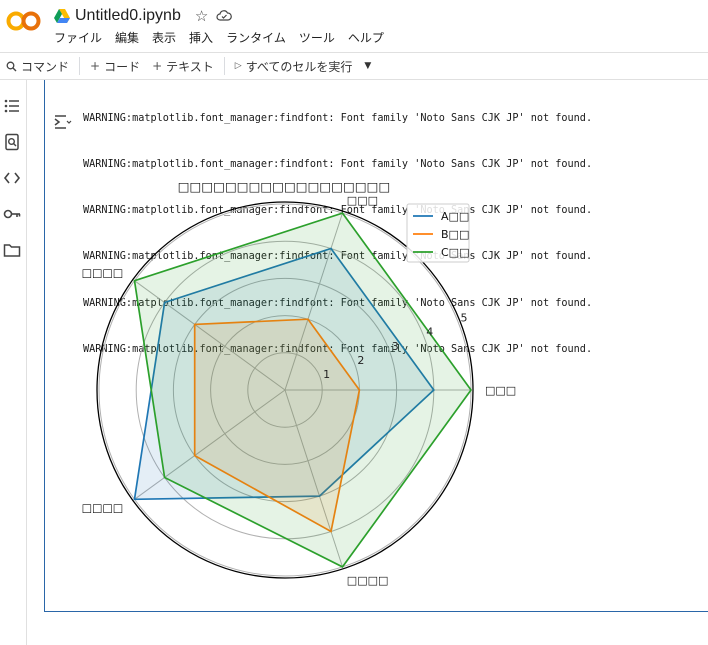  I want to click on legend-entry: C□□, so click(455, 252).